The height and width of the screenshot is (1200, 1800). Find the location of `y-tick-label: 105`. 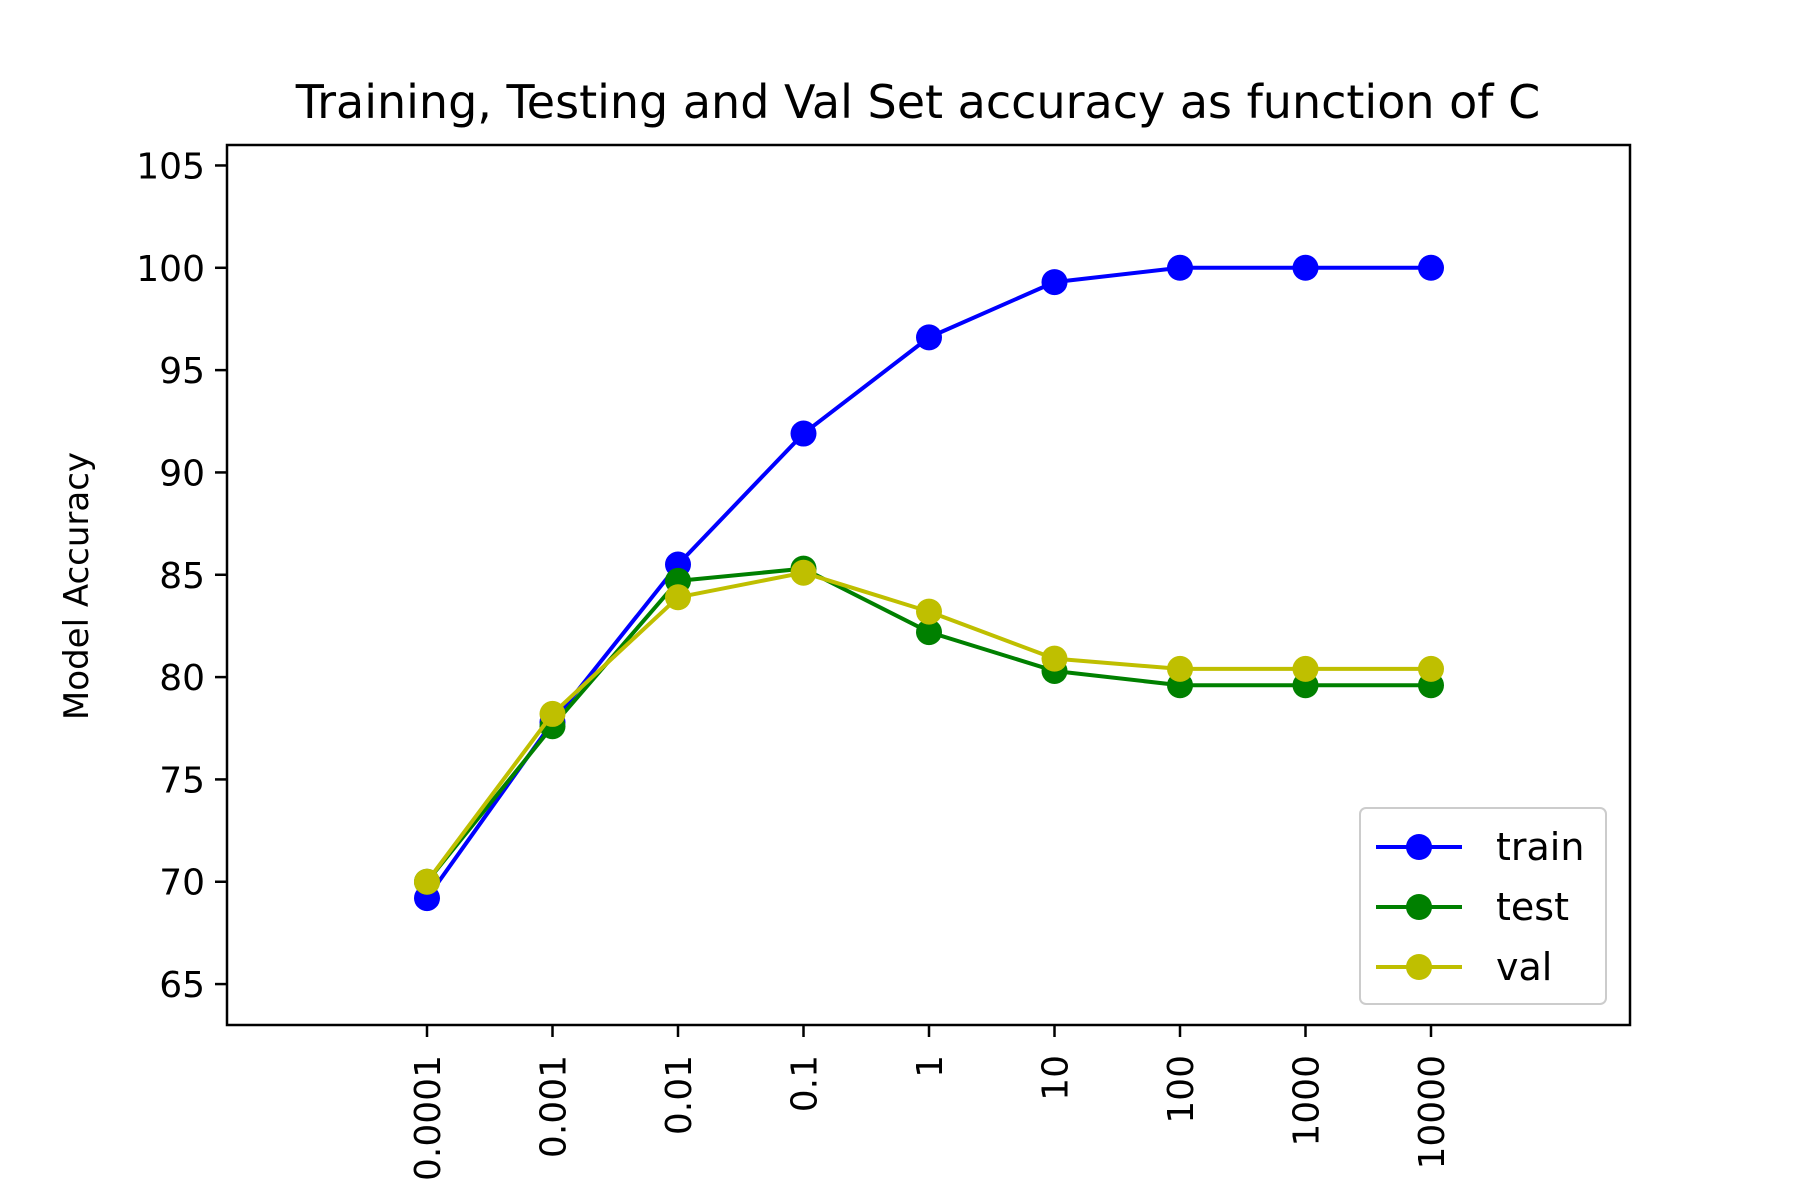

y-tick-label: 105 is located at coordinates (170, 166).